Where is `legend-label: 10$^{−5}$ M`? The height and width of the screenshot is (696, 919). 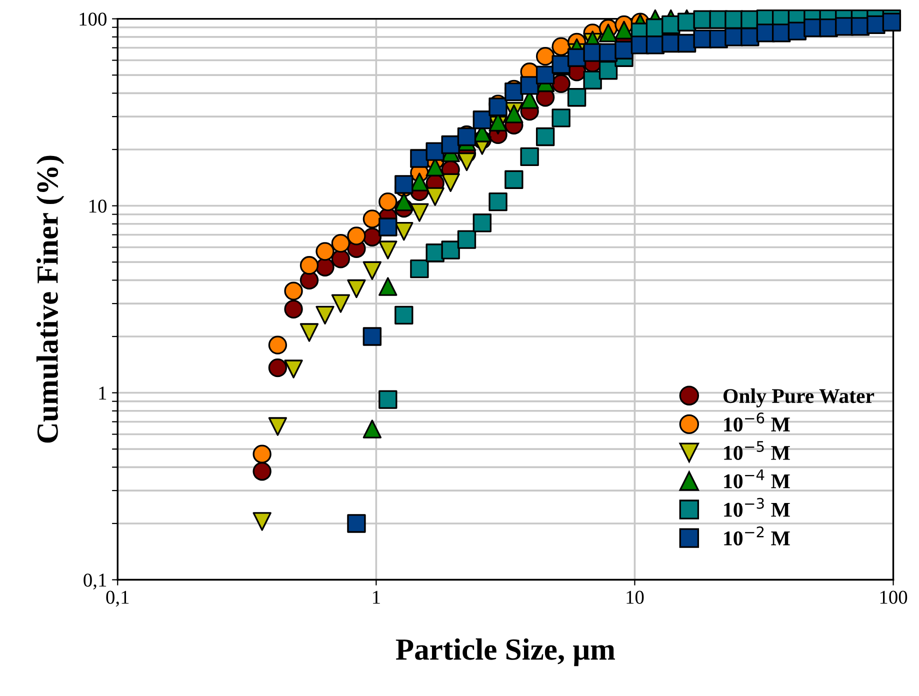 legend-label: 10$^{−5}$ M is located at coordinates (757, 450).